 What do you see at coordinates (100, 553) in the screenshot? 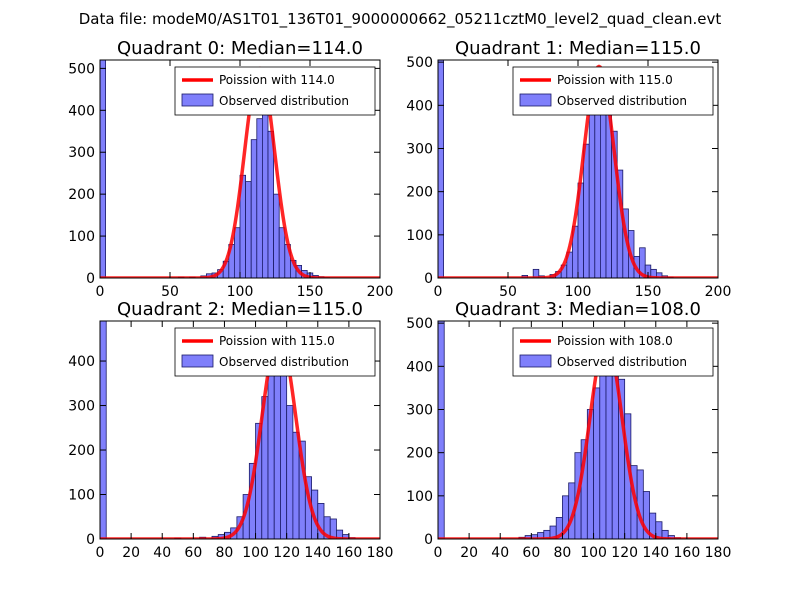
I see `quadrant-2-xtick-label: 0` at bounding box center [100, 553].